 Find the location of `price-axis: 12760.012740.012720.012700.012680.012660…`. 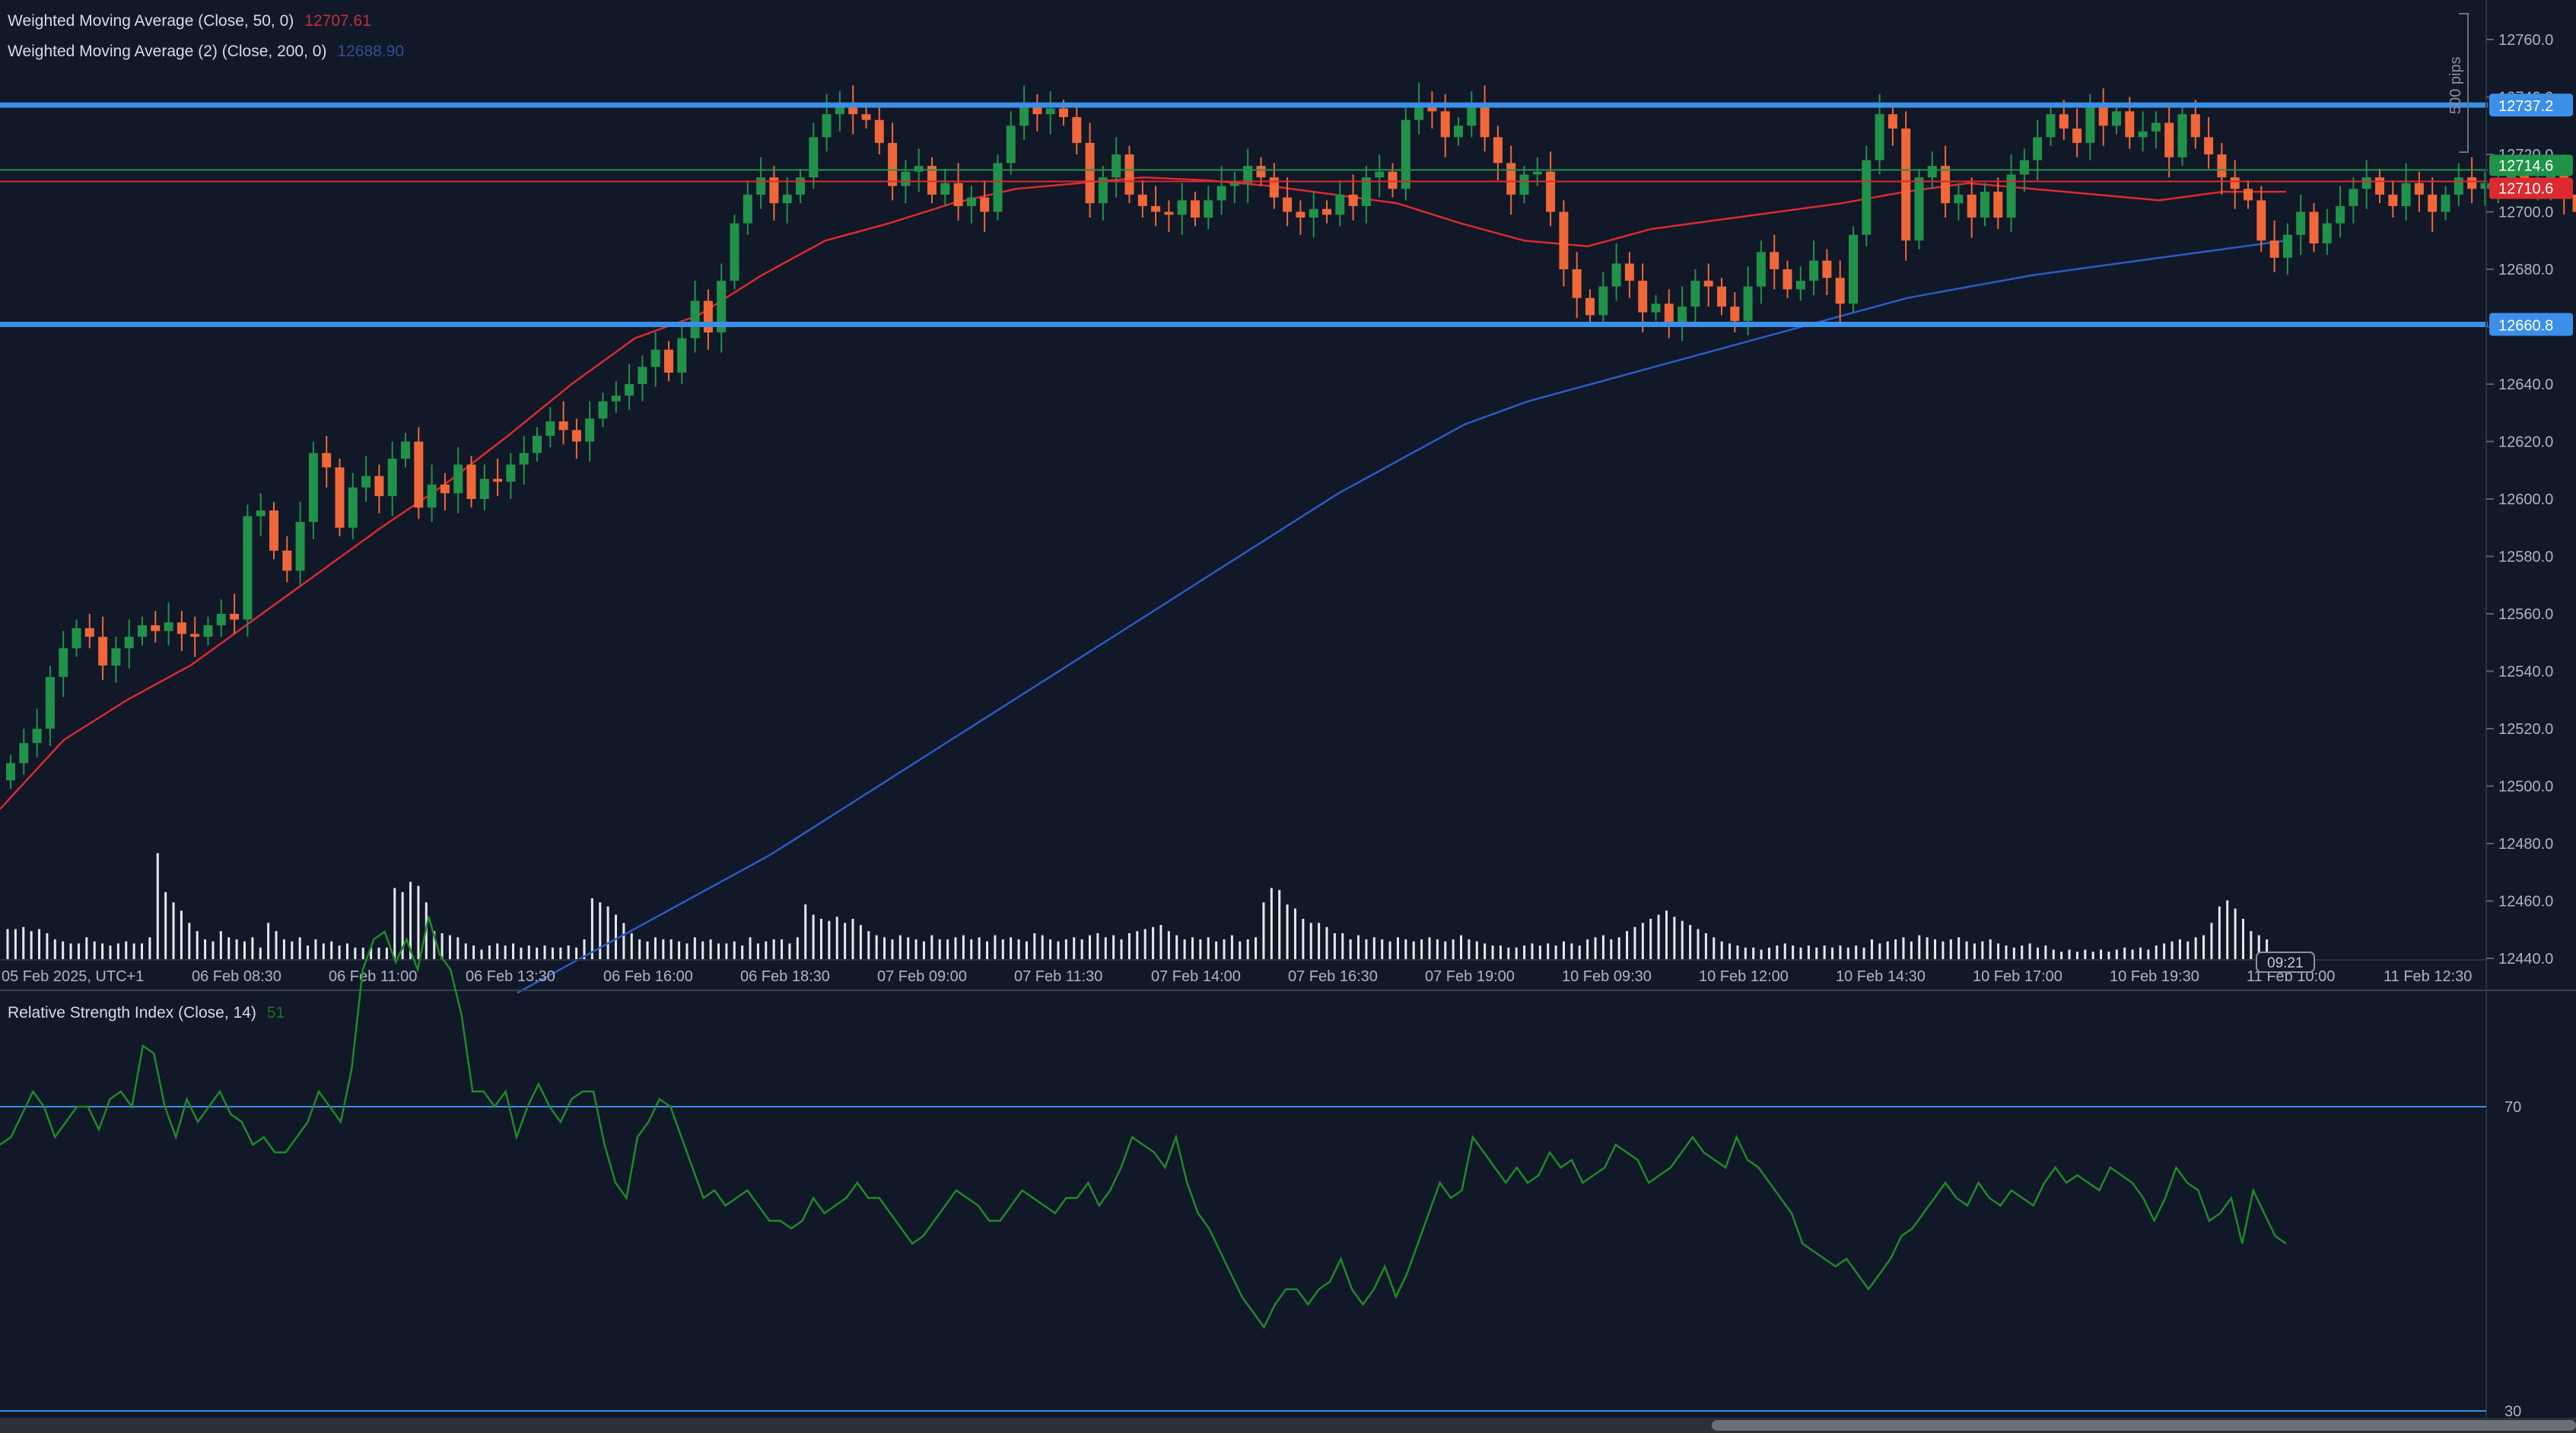

price-axis: 12760.012740.012720.012700.012680.012660… is located at coordinates (2510, 494).